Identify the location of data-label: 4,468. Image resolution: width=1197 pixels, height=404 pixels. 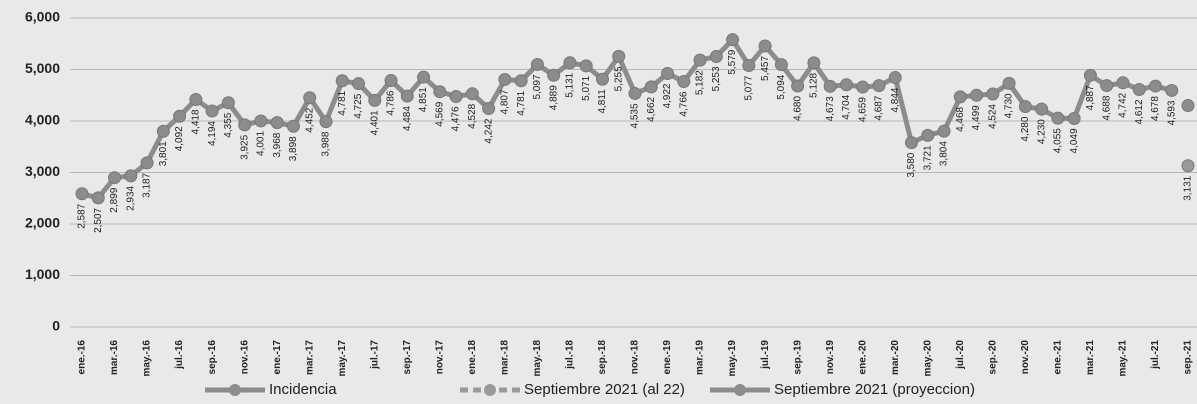
(960, 118).